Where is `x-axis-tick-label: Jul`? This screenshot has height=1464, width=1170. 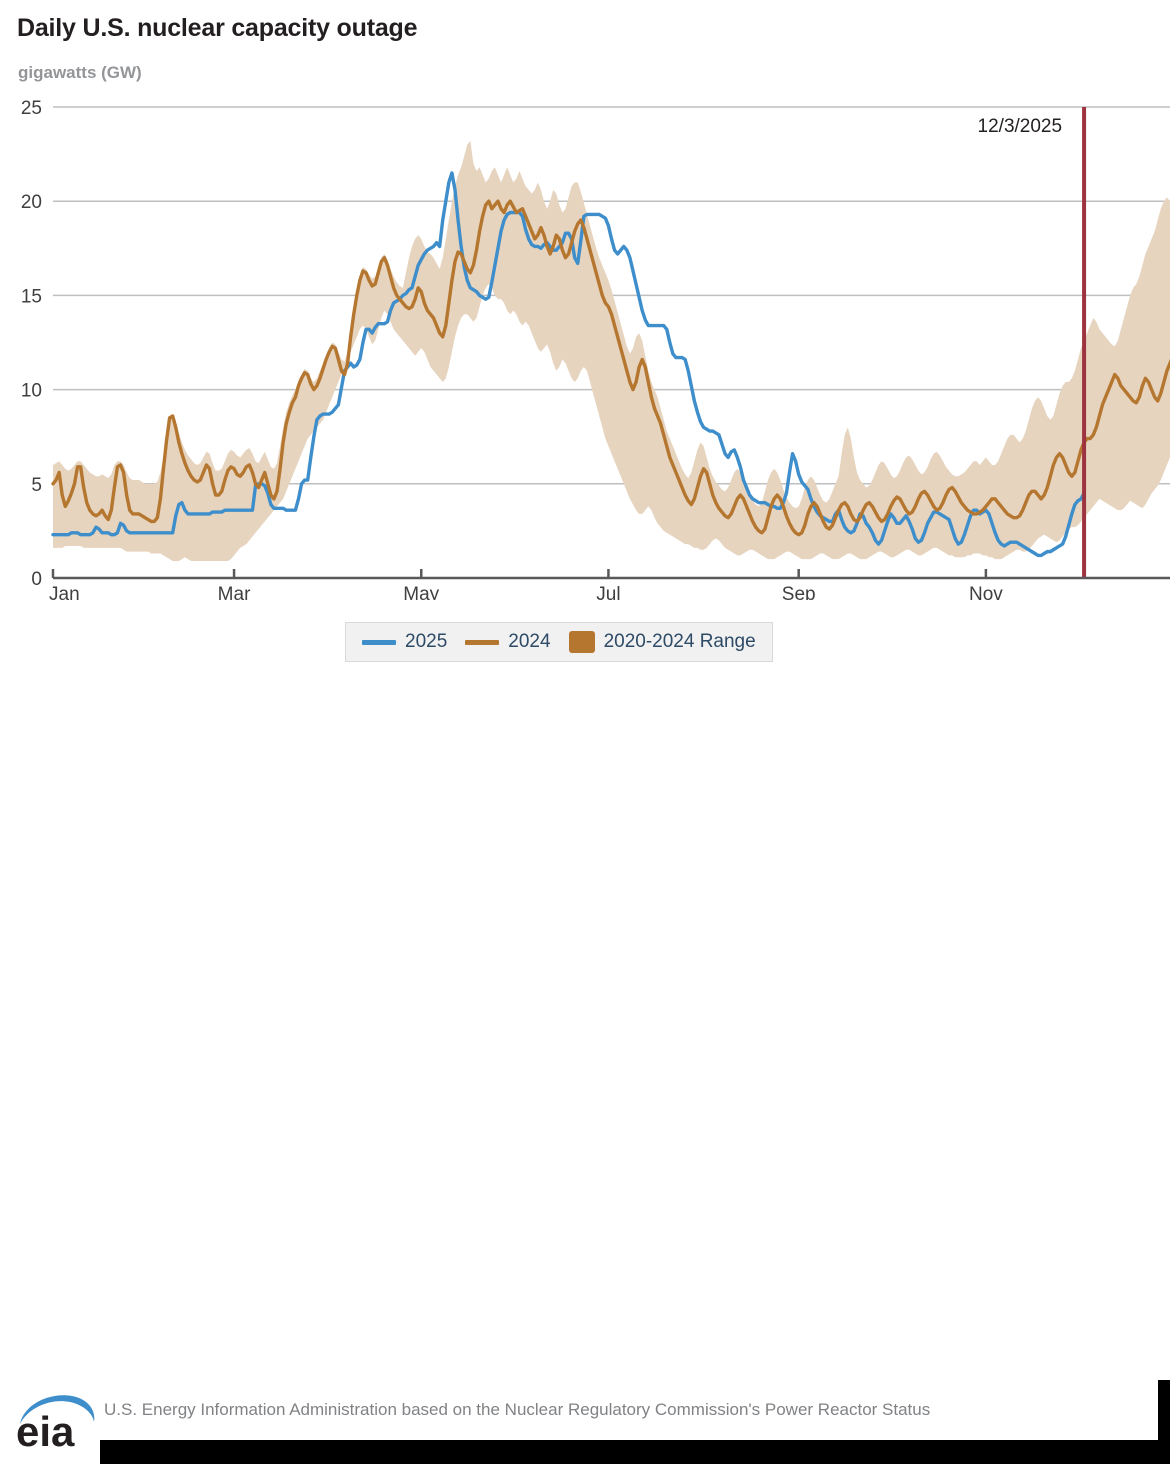 x-axis-tick-label: Jul is located at coordinates (608, 592).